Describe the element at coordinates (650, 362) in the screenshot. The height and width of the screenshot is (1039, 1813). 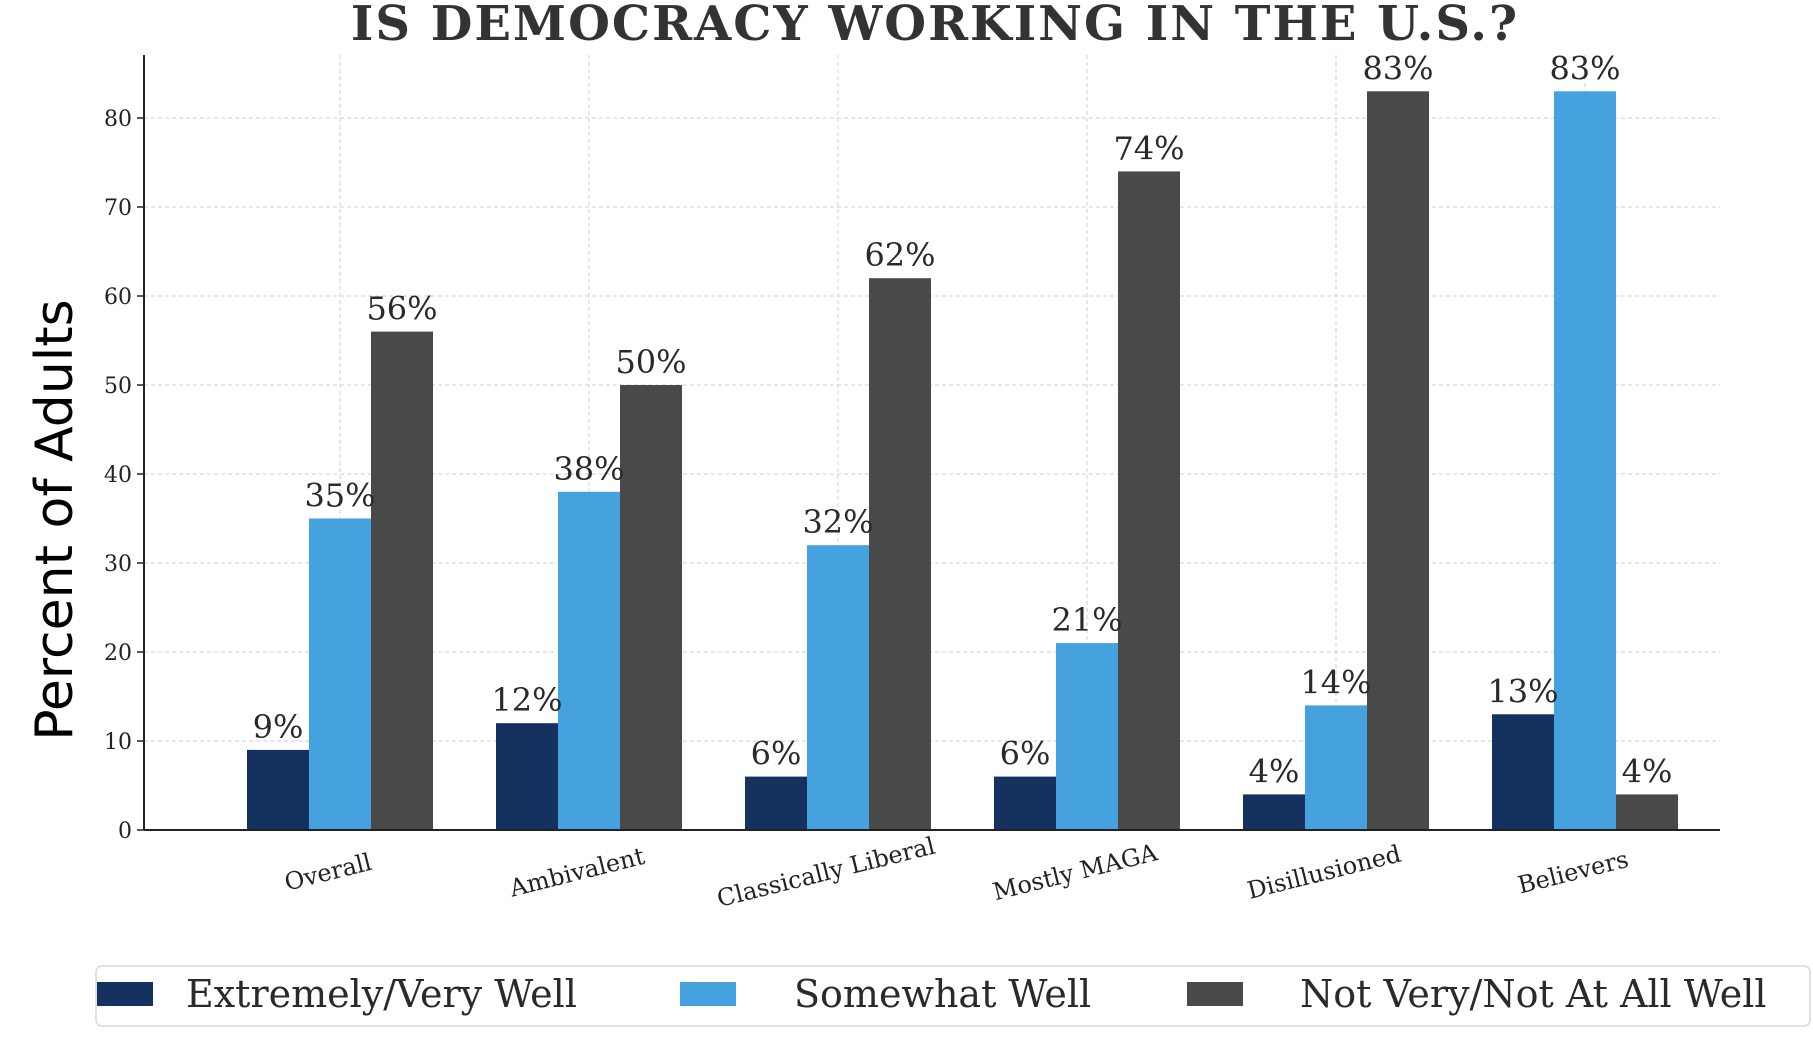
I see `value-label: 50%` at that location.